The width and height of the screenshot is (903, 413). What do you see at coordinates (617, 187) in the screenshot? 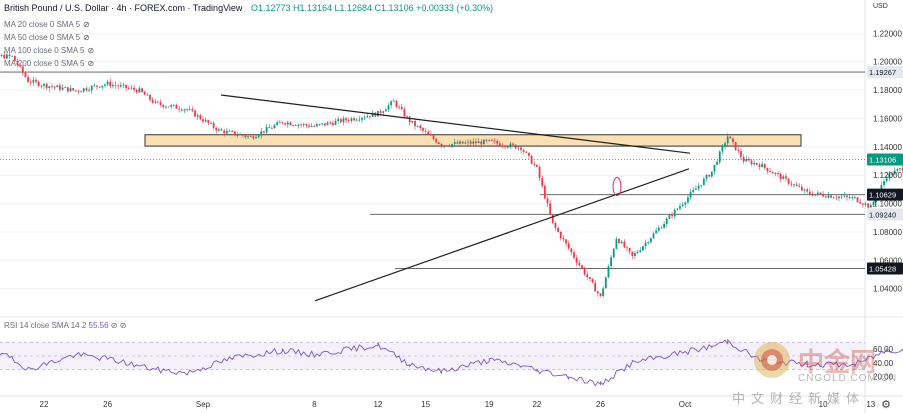
I see `highlight-ellipse` at bounding box center [617, 187].